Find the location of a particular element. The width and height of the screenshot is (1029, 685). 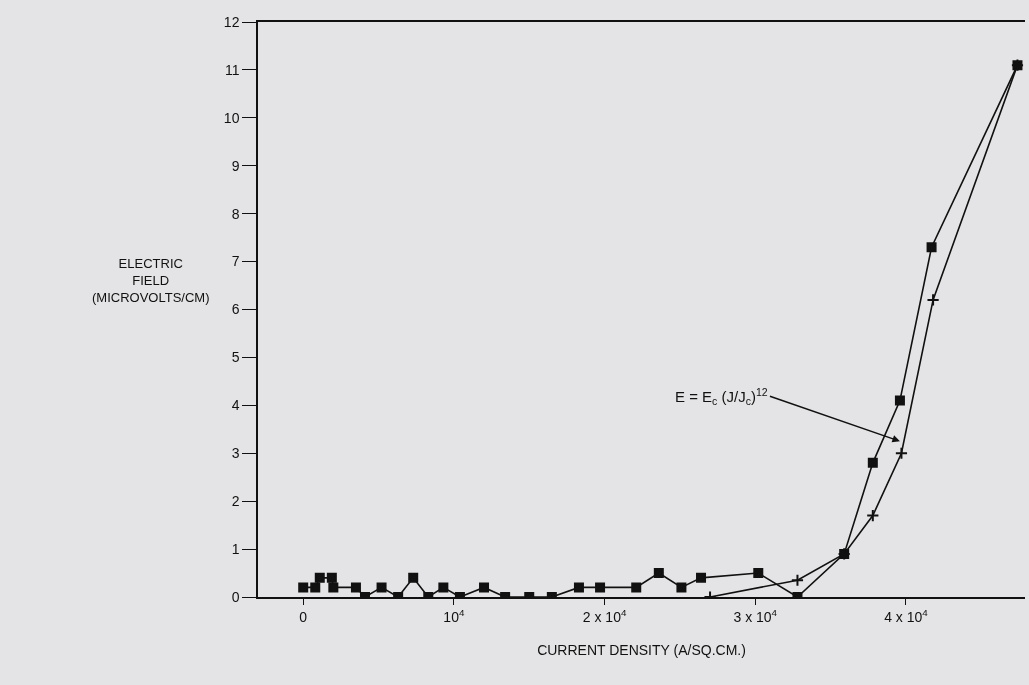

x-axis-title: CURRENT DENSITY (A/SQ.CM.) is located at coordinates (641, 650).